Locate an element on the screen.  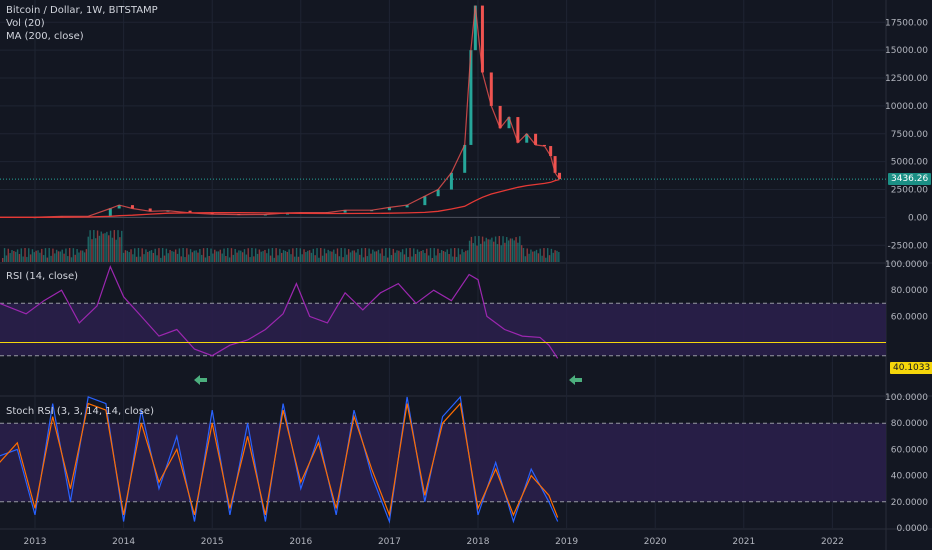
stoch-legend: Stoch RSI (3, 3, 14, 14, close) is located at coordinates (80, 411).